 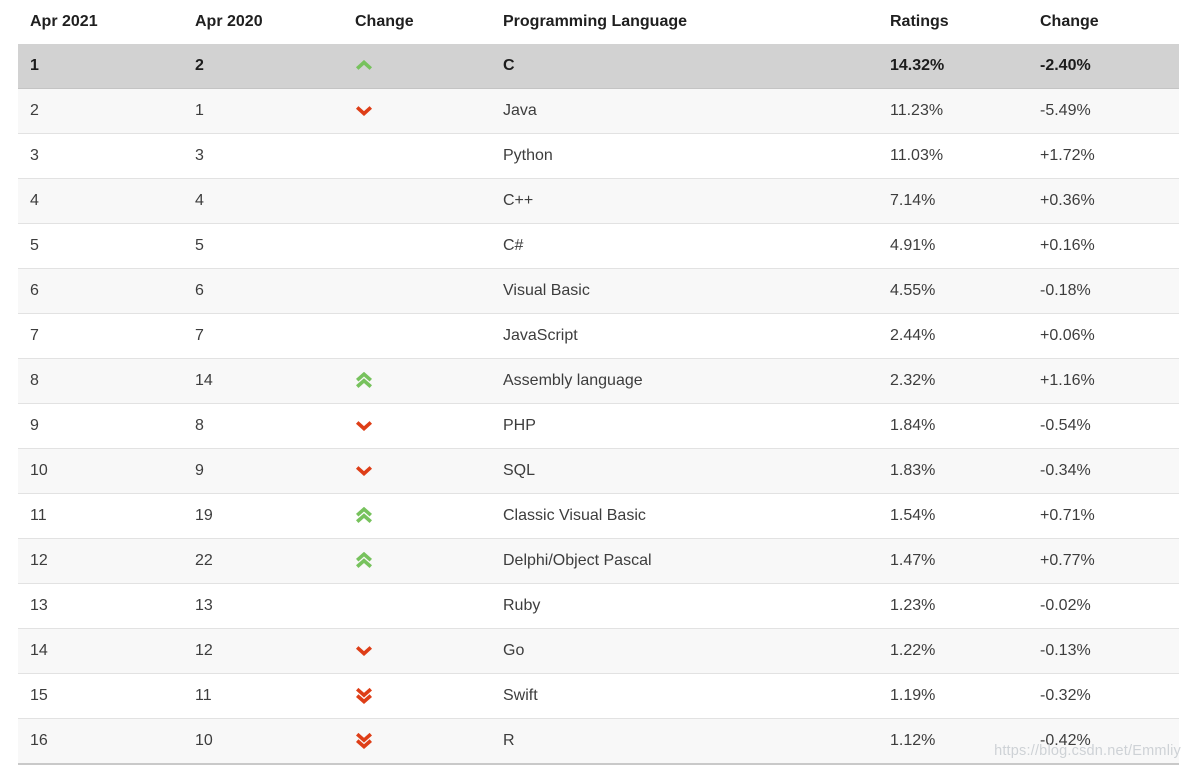 What do you see at coordinates (1109, 22) in the screenshot?
I see `header-change-percent: Change` at bounding box center [1109, 22].